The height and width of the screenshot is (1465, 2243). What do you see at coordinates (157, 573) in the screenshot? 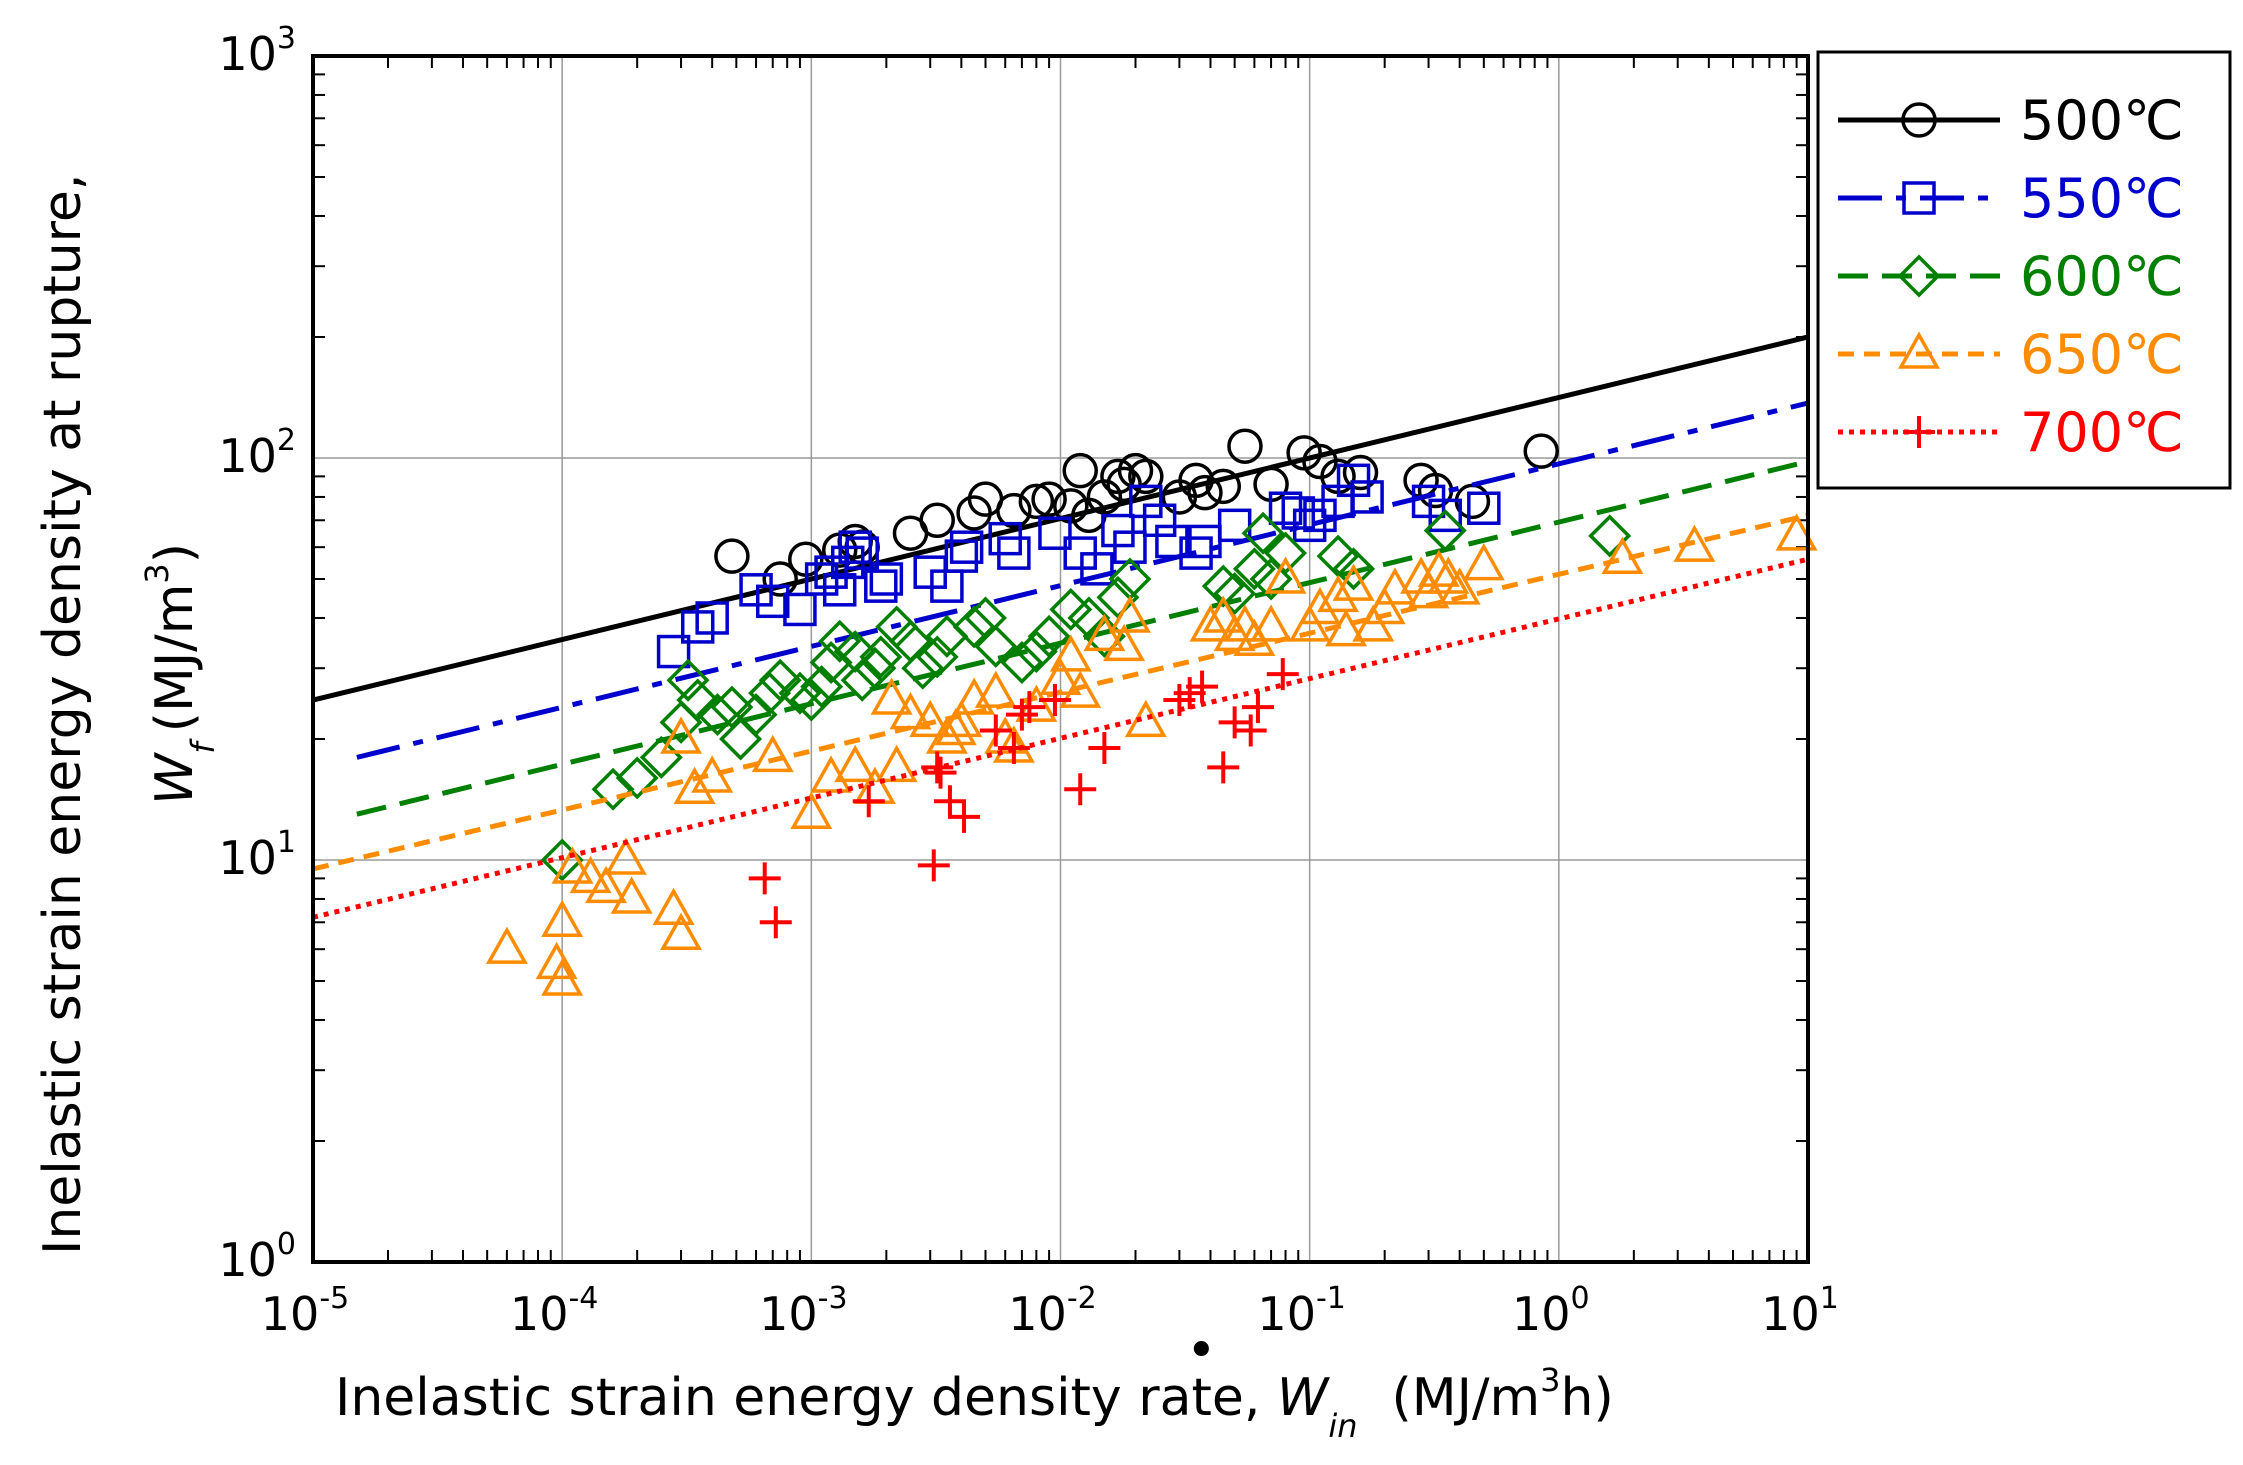
I see `y-axis-title-unit-sup: 3` at bounding box center [157, 573].